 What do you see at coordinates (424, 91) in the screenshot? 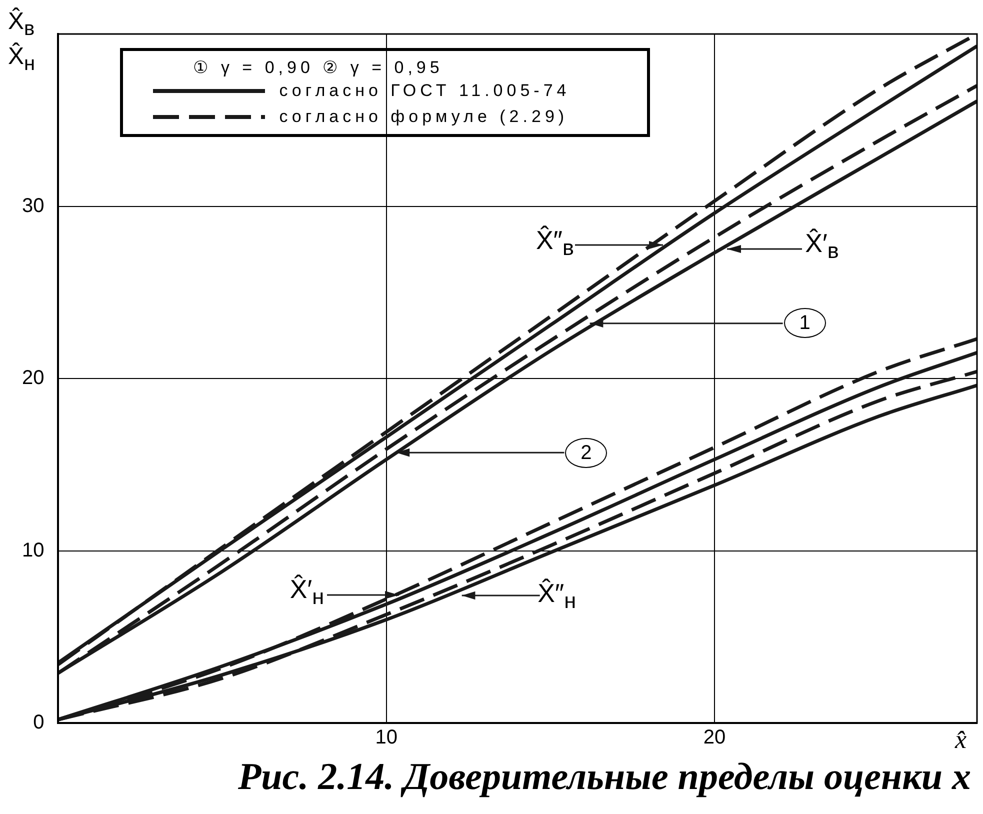
I see `legend-label: согласно ГОСТ 11.005-74` at bounding box center [424, 91].